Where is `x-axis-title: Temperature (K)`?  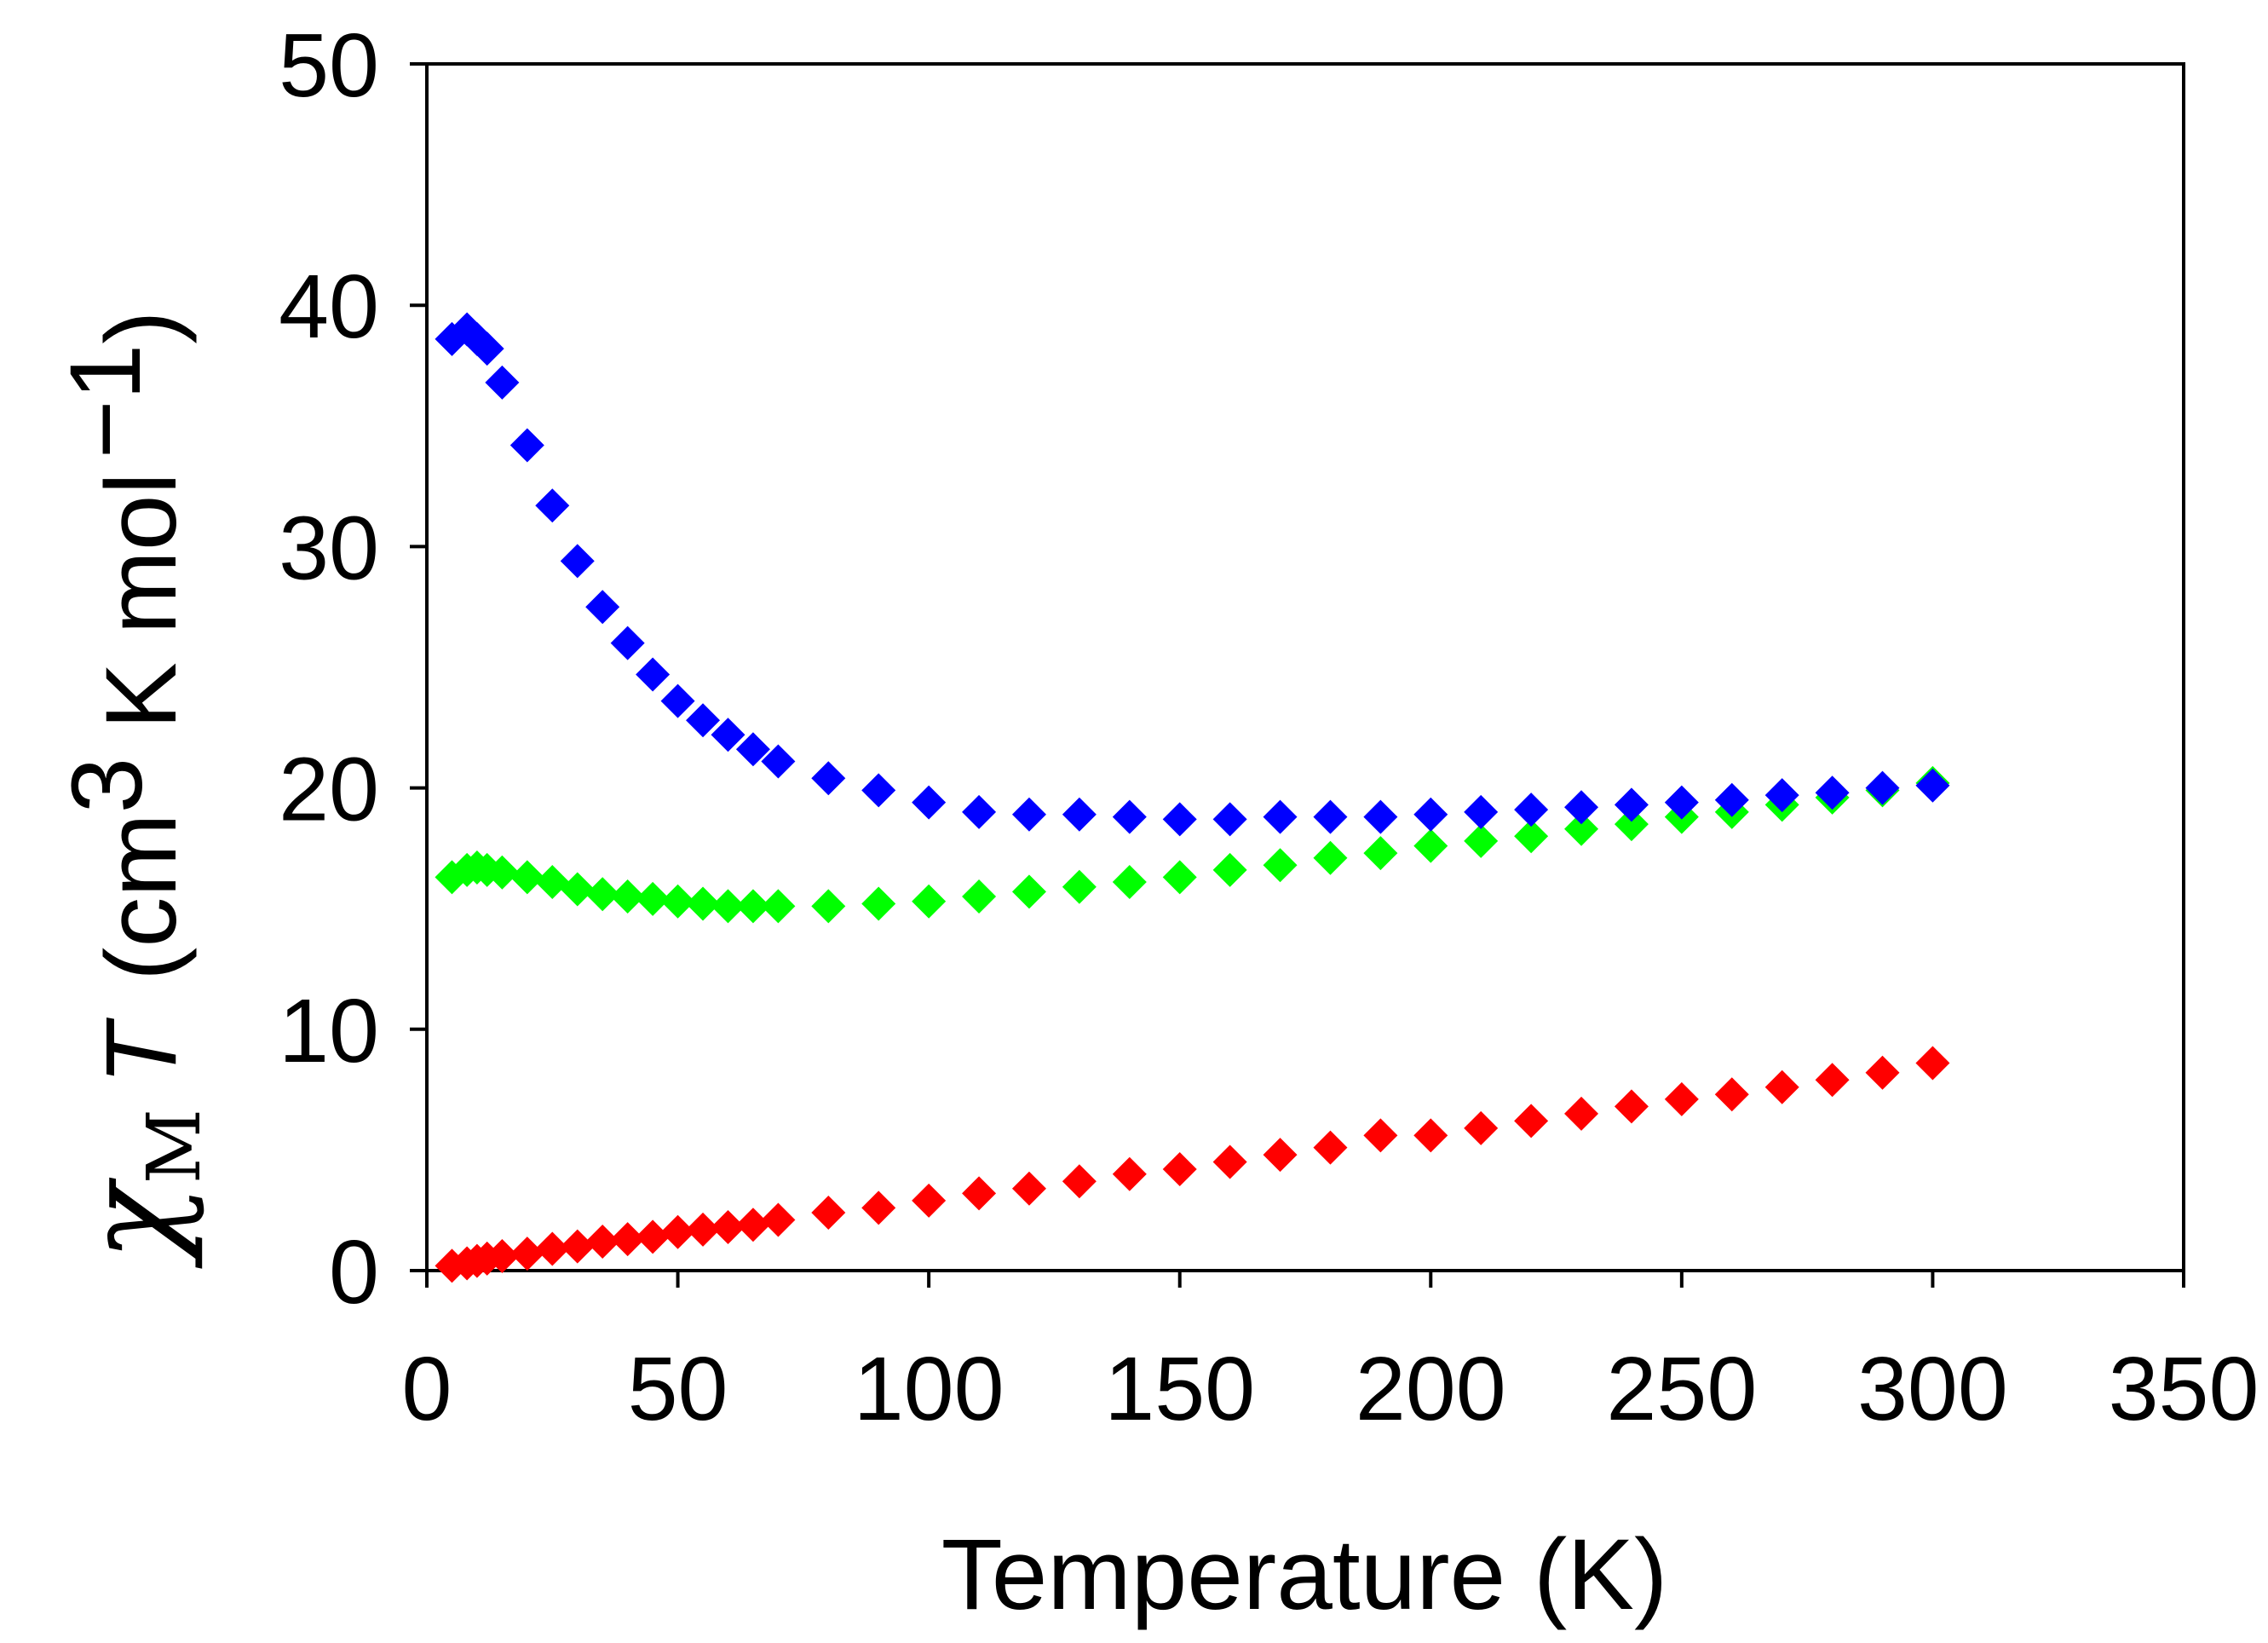
x-axis-title: Temperature (K) is located at coordinates (1305, 1575).